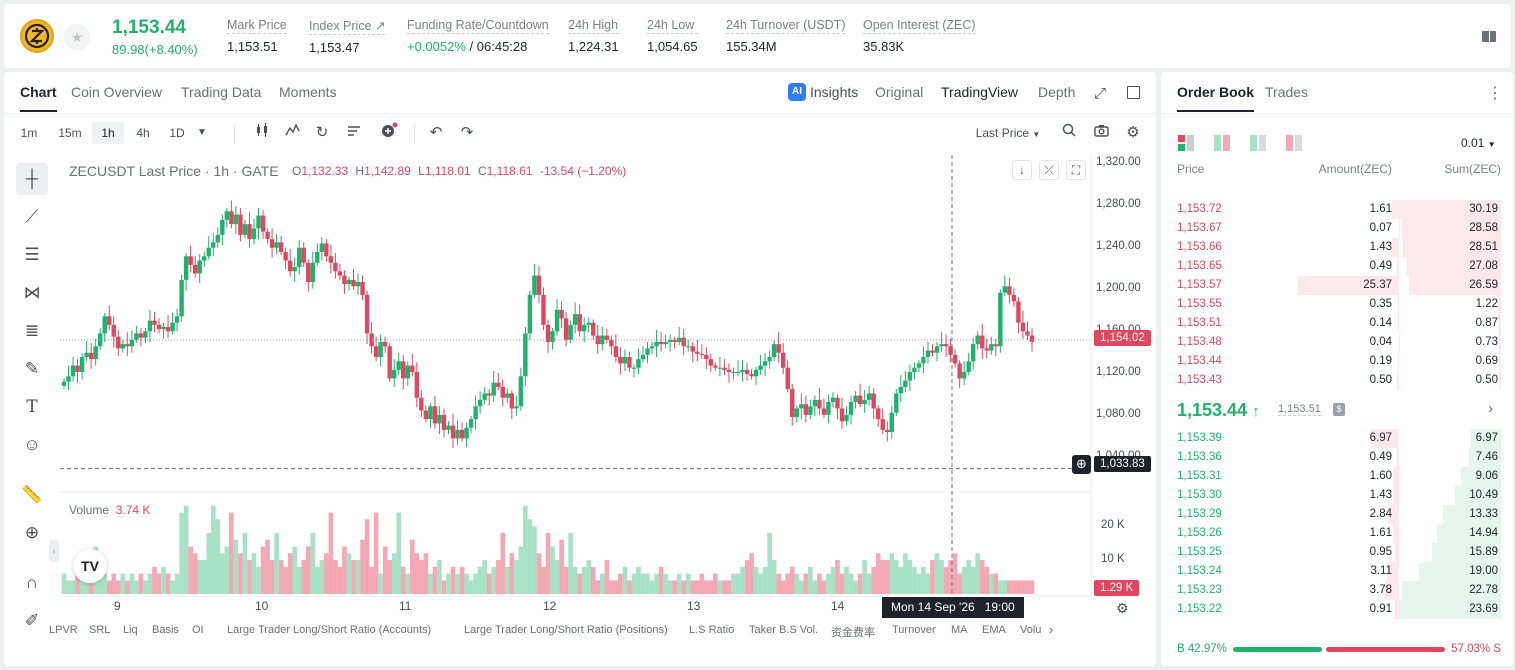  Describe the element at coordinates (1222, 144) in the screenshot. I see `view-split-icon` at that location.